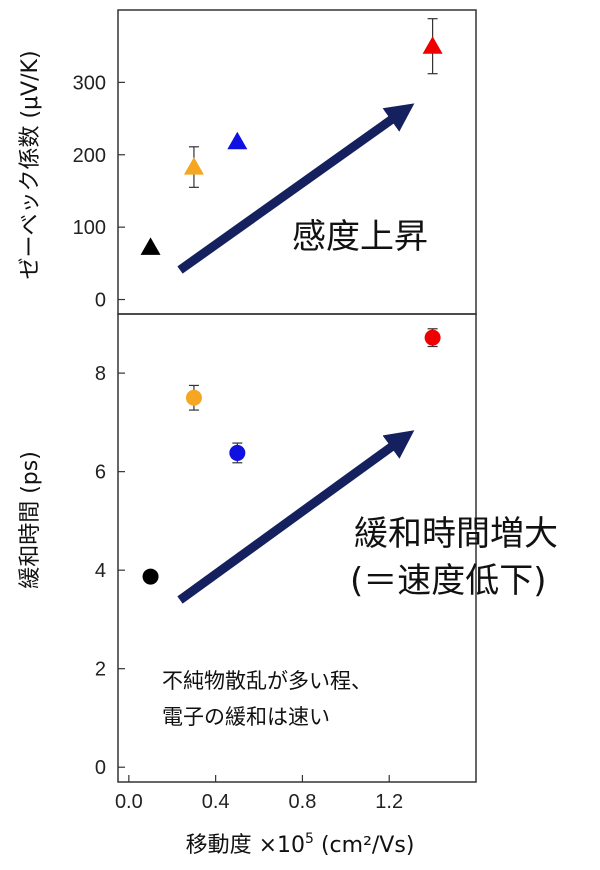  Describe the element at coordinates (89, 228) in the screenshot. I see `top-y-tick-label: 100` at that location.